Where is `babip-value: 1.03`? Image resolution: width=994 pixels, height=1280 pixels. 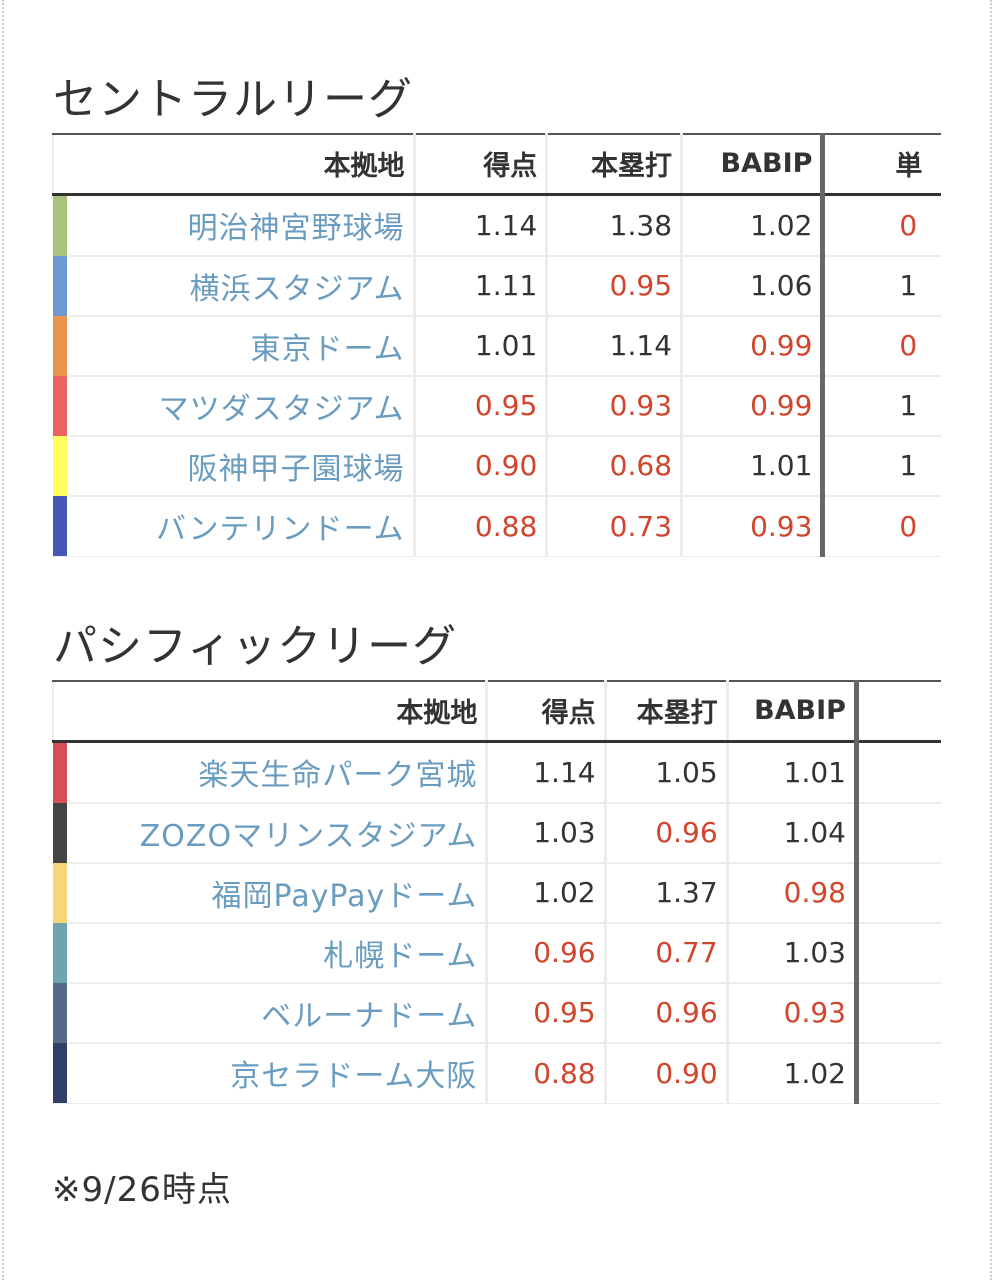 babip-value: 1.03 is located at coordinates (793, 953).